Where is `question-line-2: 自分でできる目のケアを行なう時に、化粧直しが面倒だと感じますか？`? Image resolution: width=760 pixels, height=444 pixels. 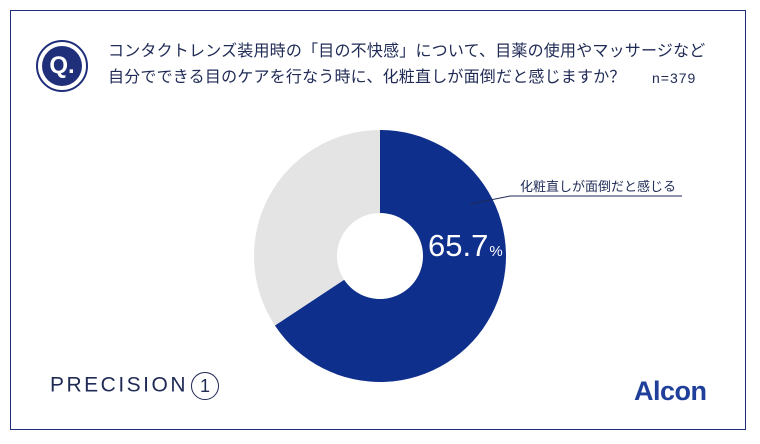 question-line-2: 自分でできる目のケアを行なう時に、化粧直しが面倒だと感じますか？ is located at coordinates (367, 76).